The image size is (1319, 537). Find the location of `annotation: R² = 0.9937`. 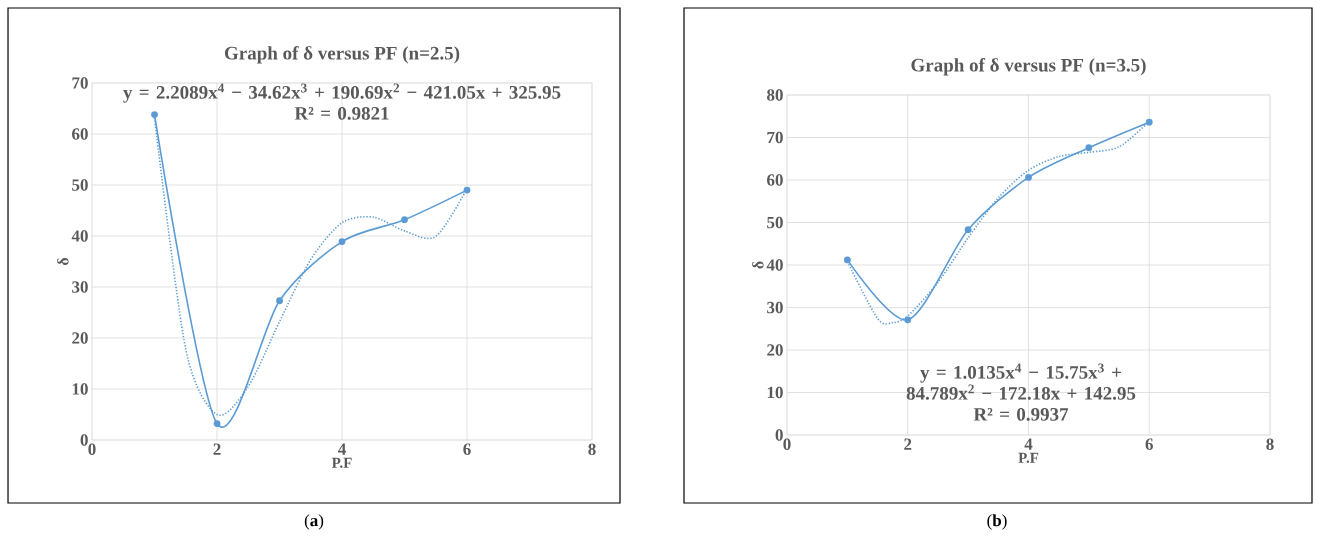

annotation: R² = 0.9937 is located at coordinates (1021, 414).